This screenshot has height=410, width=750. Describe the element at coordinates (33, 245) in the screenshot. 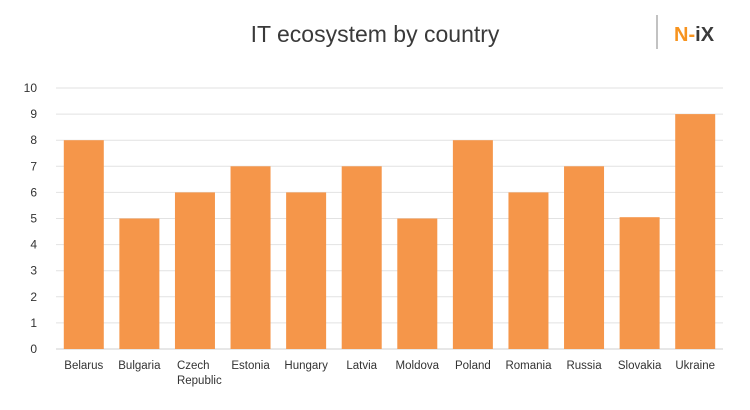

I see `y-tick-label: 4` at that location.